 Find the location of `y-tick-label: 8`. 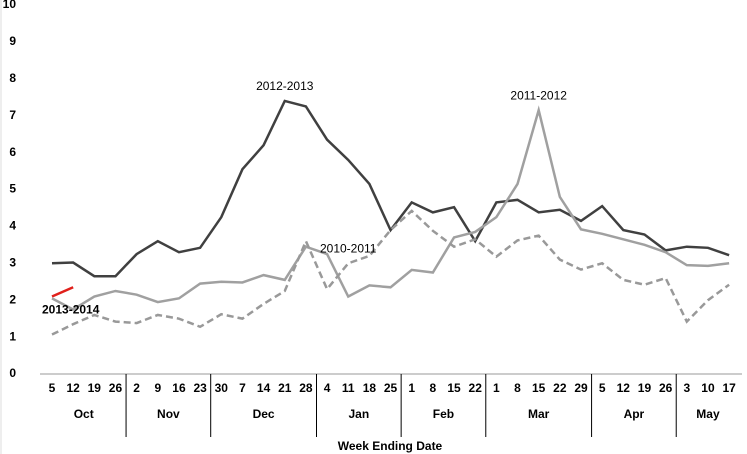

y-tick-label: 8 is located at coordinates (12, 78).